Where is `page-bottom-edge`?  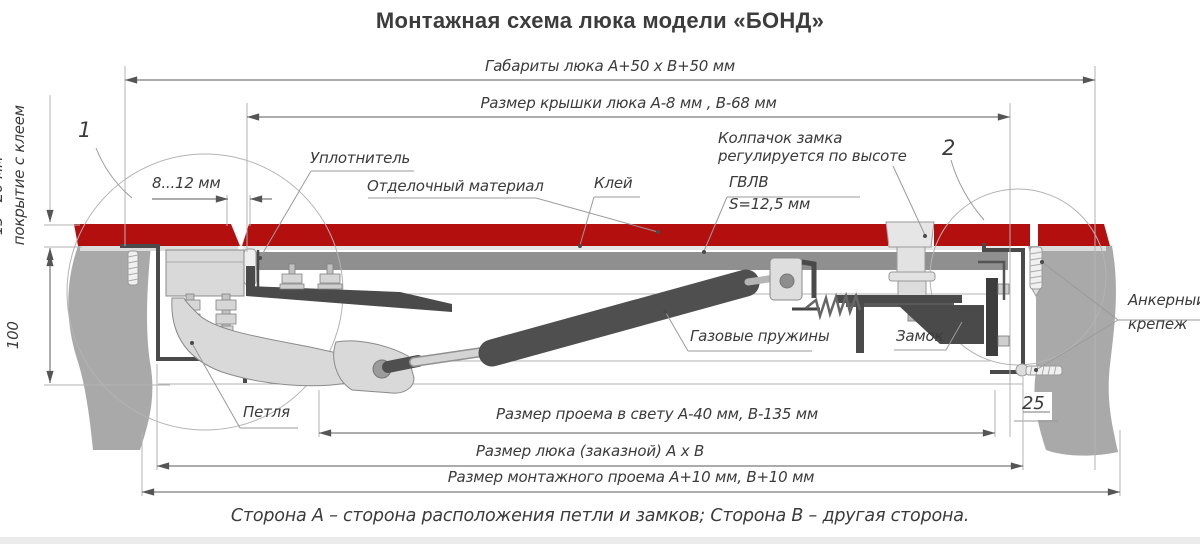 page-bottom-edge is located at coordinates (600, 540).